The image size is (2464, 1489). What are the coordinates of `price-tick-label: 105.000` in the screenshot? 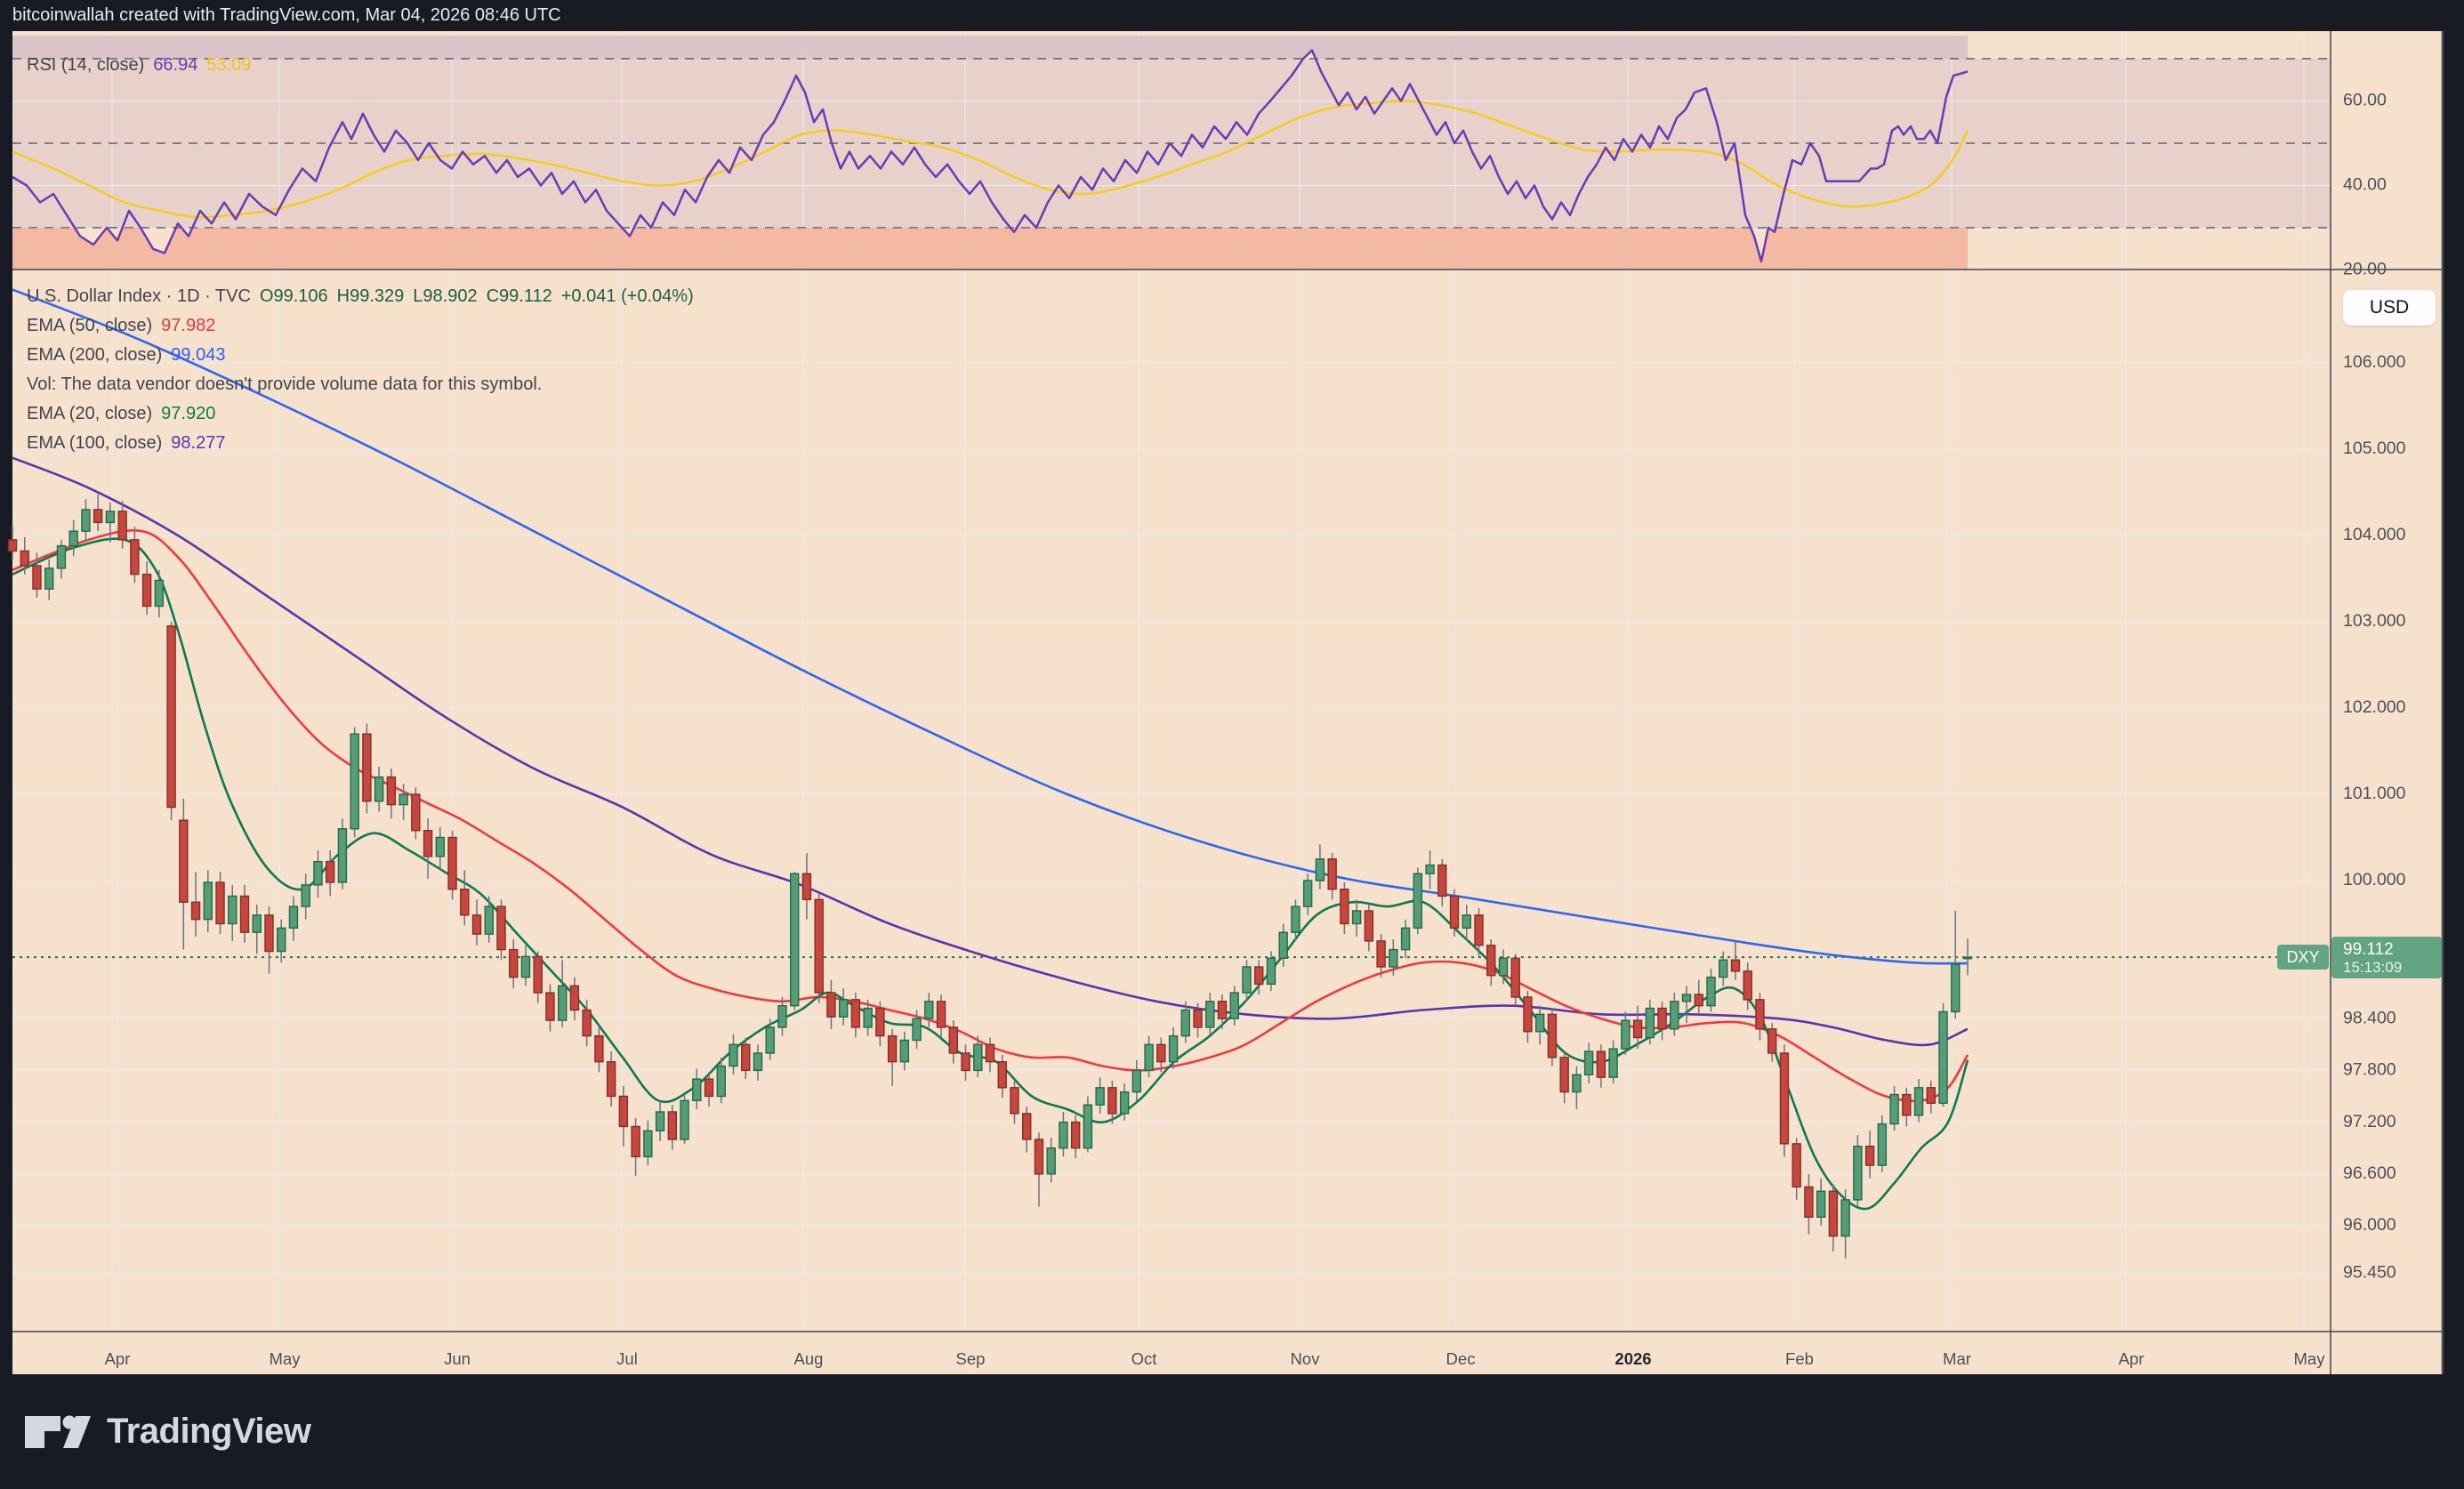 It's located at (2374, 448).